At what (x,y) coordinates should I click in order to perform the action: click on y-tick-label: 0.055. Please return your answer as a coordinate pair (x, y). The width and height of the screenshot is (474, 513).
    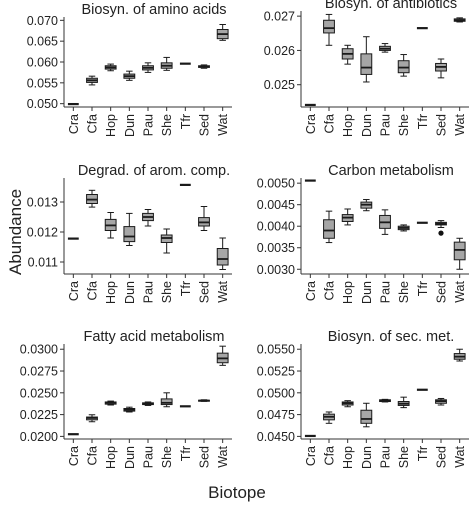
    Looking at the image, I should click on (42, 83).